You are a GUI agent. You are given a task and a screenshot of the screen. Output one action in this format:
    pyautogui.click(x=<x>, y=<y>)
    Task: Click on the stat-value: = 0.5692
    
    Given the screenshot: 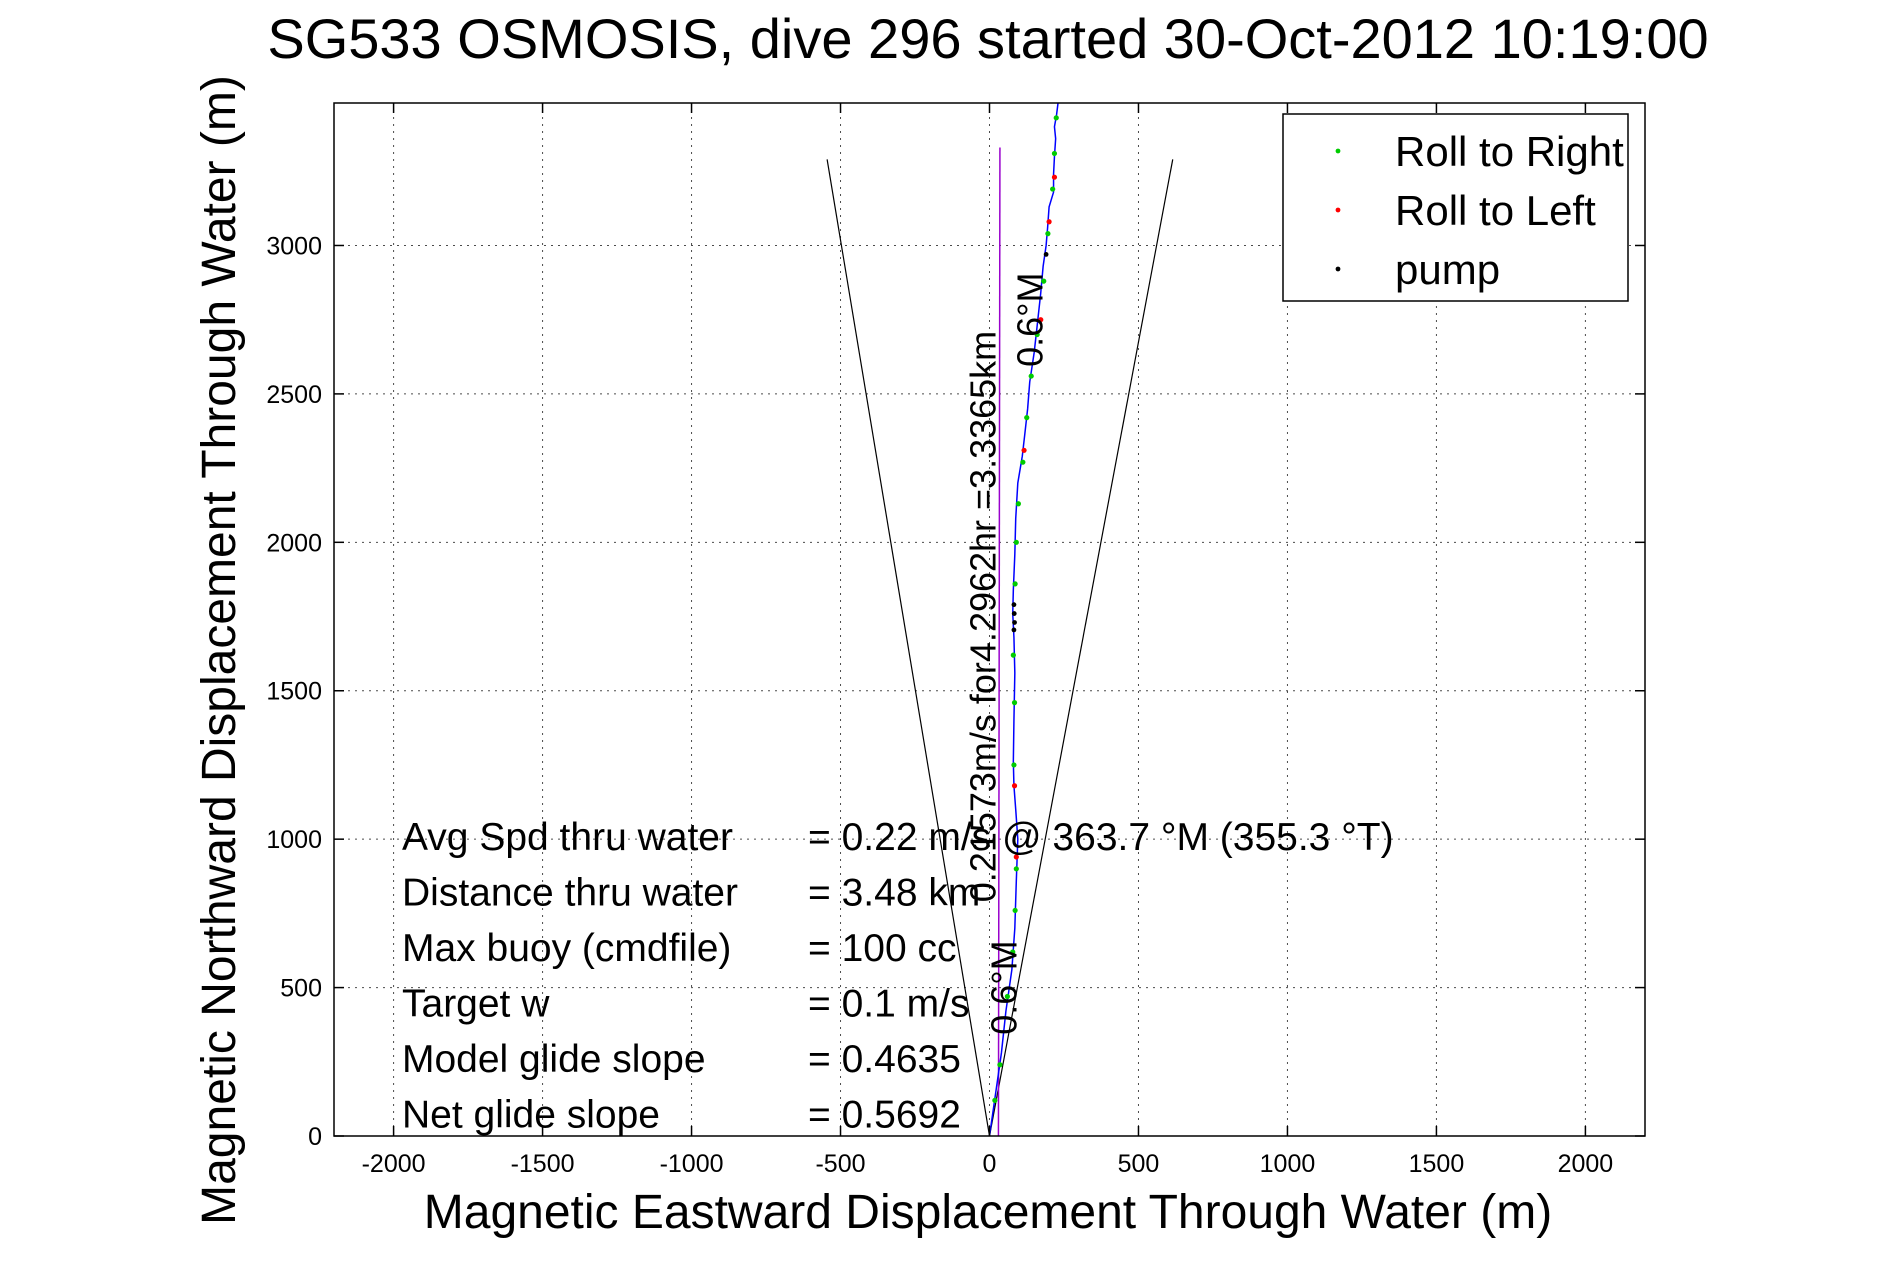 What is the action you would take?
    pyautogui.click(x=884, y=1115)
    